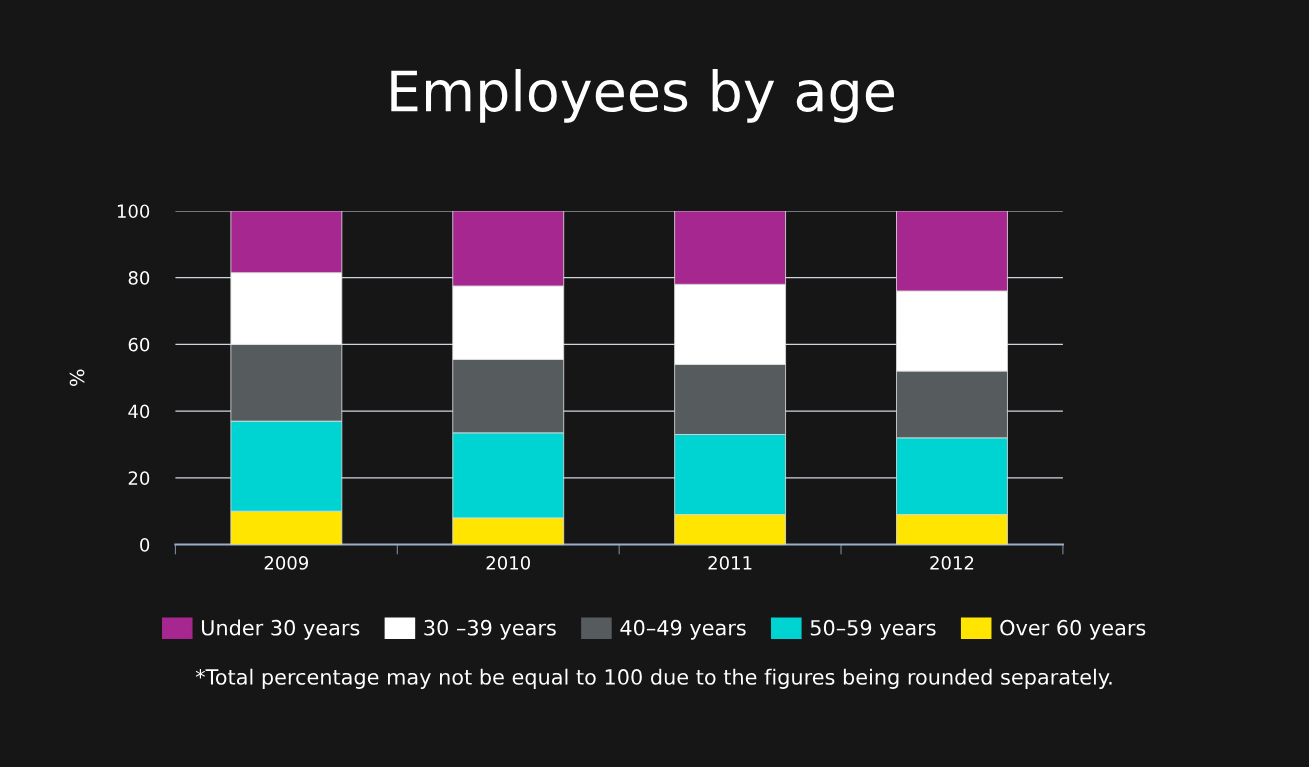  Describe the element at coordinates (952, 563) in the screenshot. I see `x-tick-label: 2012` at that location.